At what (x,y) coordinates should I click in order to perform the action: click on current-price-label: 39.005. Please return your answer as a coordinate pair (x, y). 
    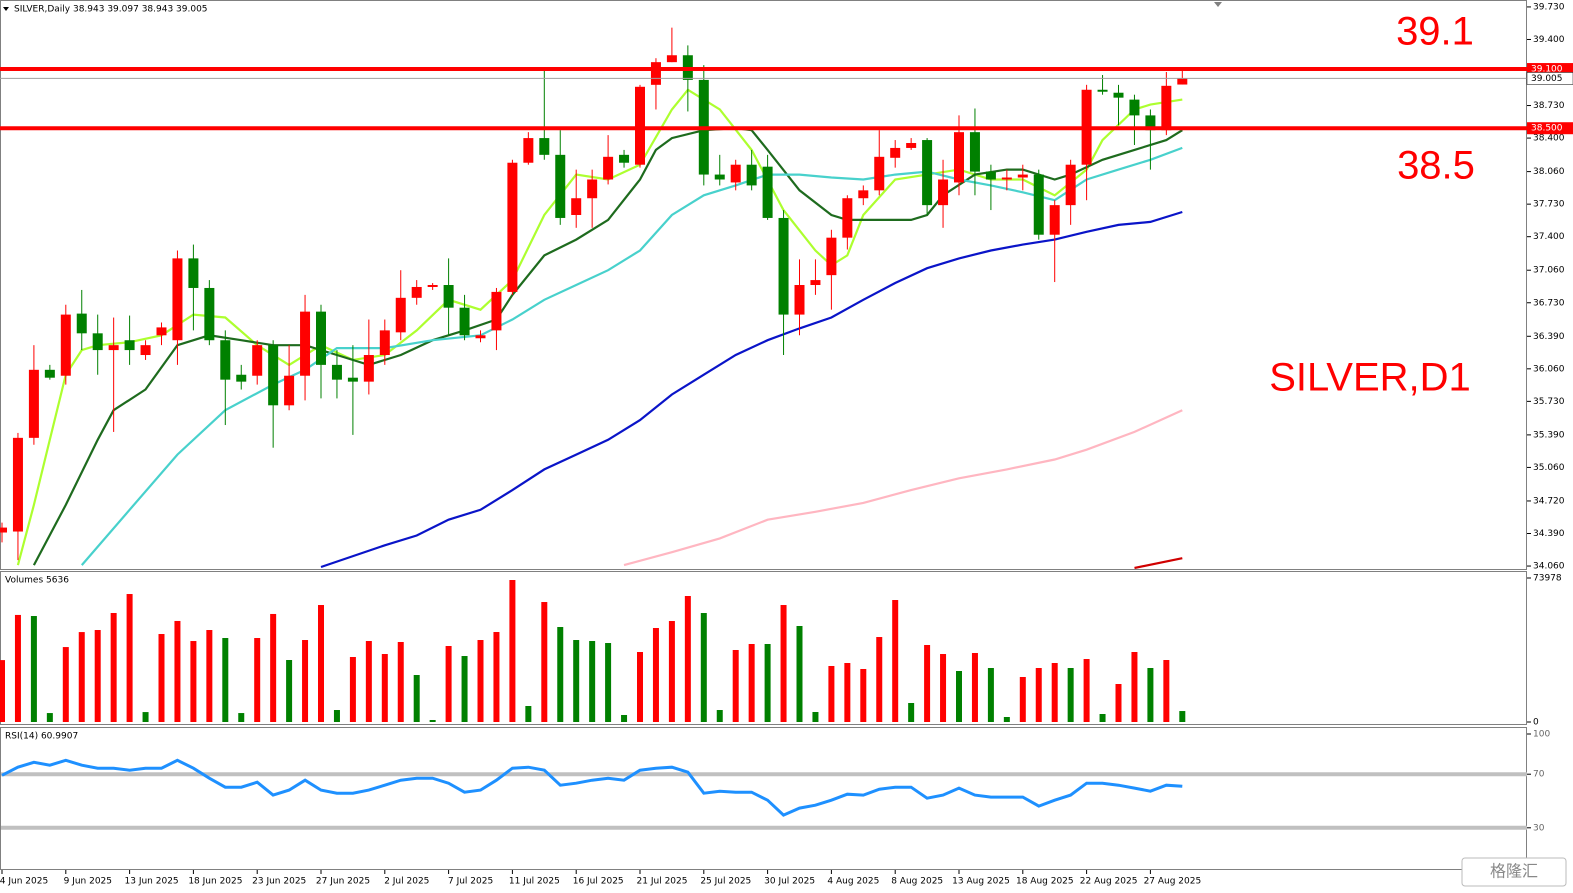
    Looking at the image, I should click on (1547, 79).